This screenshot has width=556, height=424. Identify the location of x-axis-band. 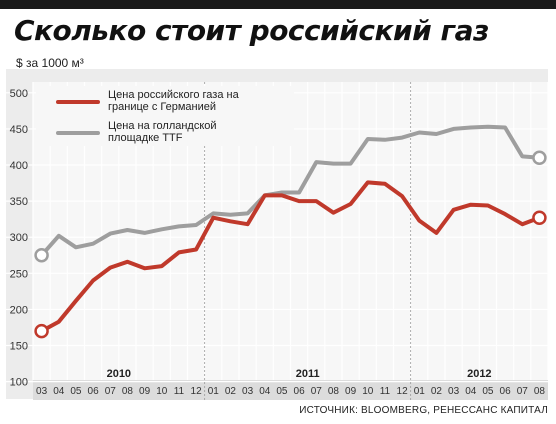
(290, 390).